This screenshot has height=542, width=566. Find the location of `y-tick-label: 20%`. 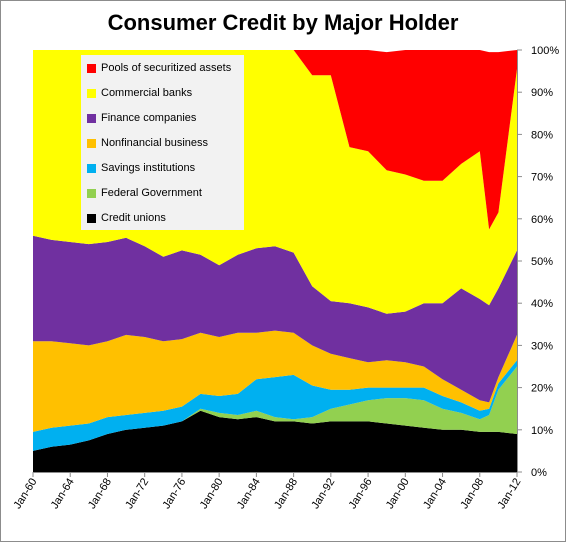

y-tick-label: 20% is located at coordinates (542, 389).